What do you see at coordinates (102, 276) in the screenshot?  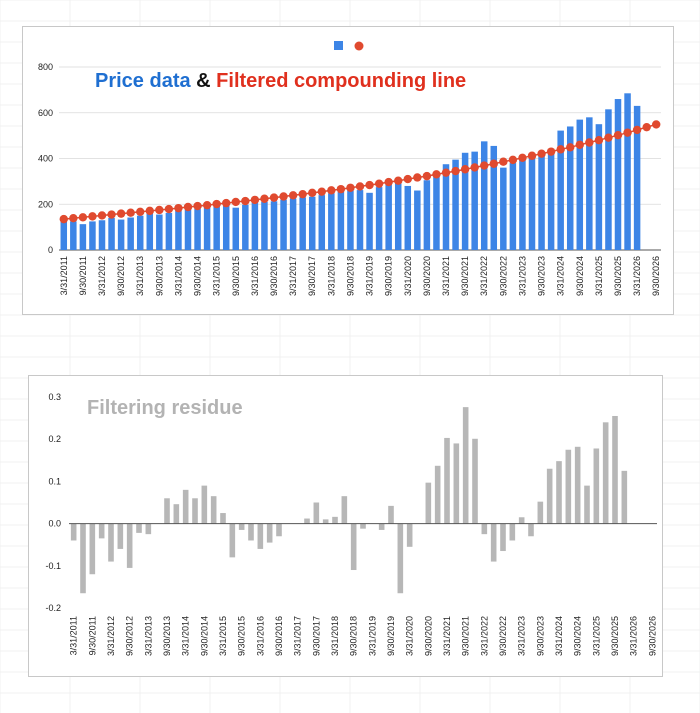 I see `x-tick-label: 3/31/2012` at bounding box center [102, 276].